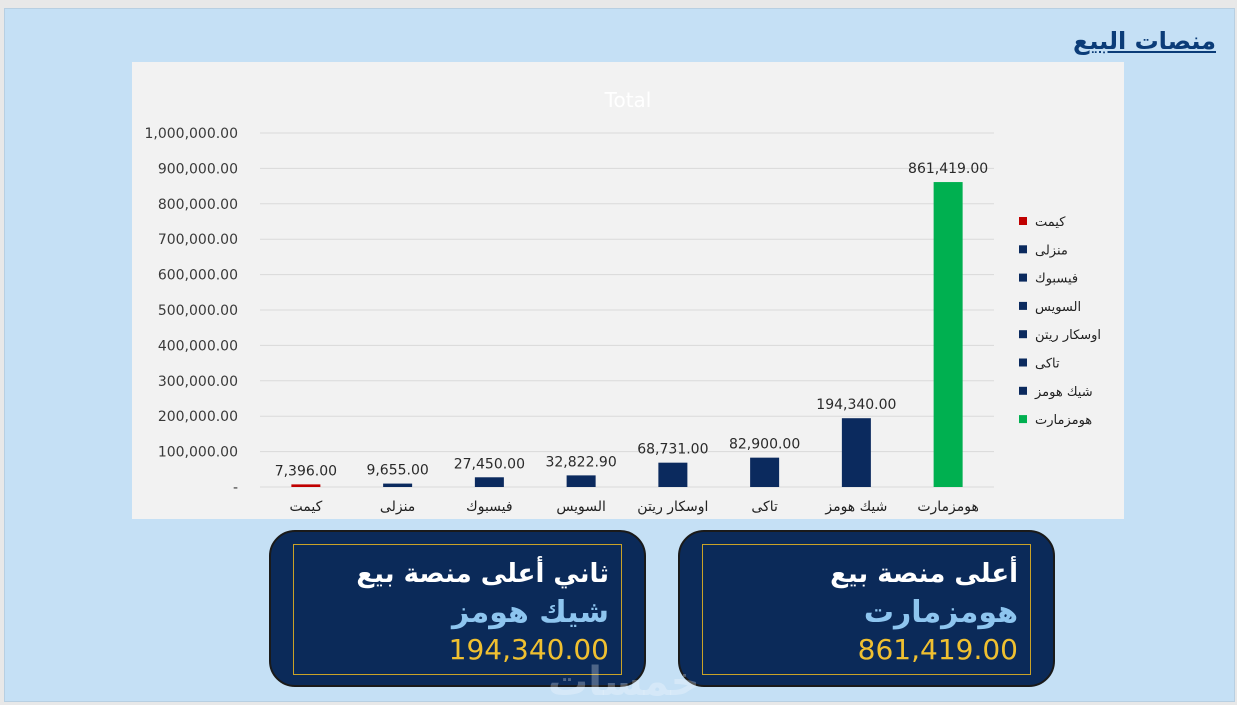 This screenshot has width=1237, height=705. What do you see at coordinates (624, 682) in the screenshot?
I see `watermark: خمسات` at bounding box center [624, 682].